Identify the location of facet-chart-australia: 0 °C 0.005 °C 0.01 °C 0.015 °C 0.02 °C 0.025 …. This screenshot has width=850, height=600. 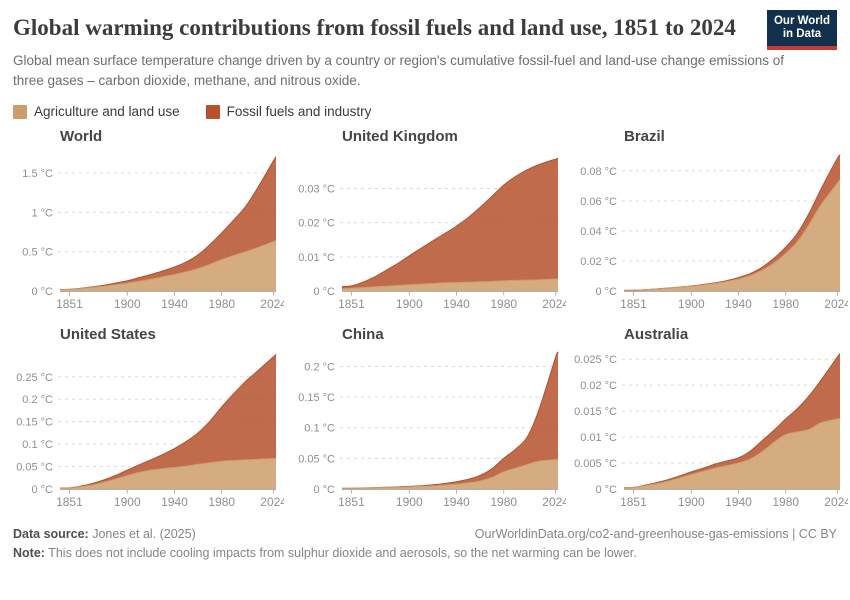
(711, 431).